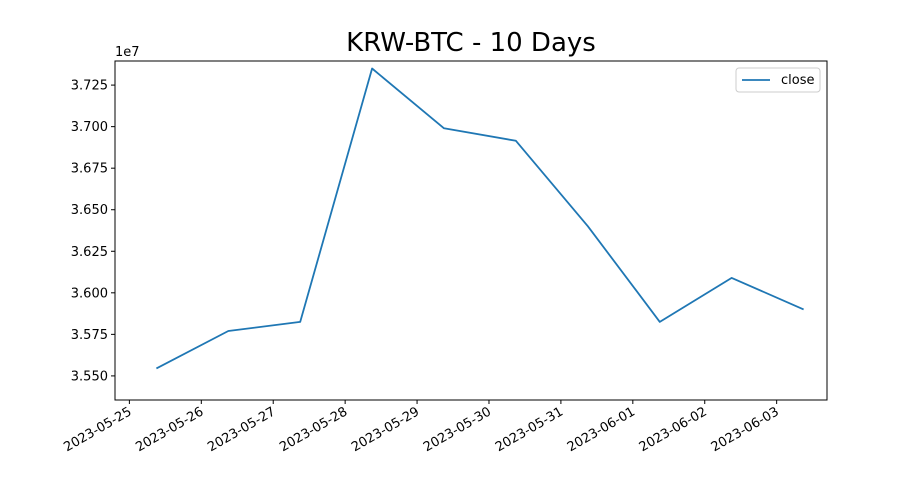 The image size is (919, 500). I want to click on y-tick-label: 3.600, so click(89, 293).